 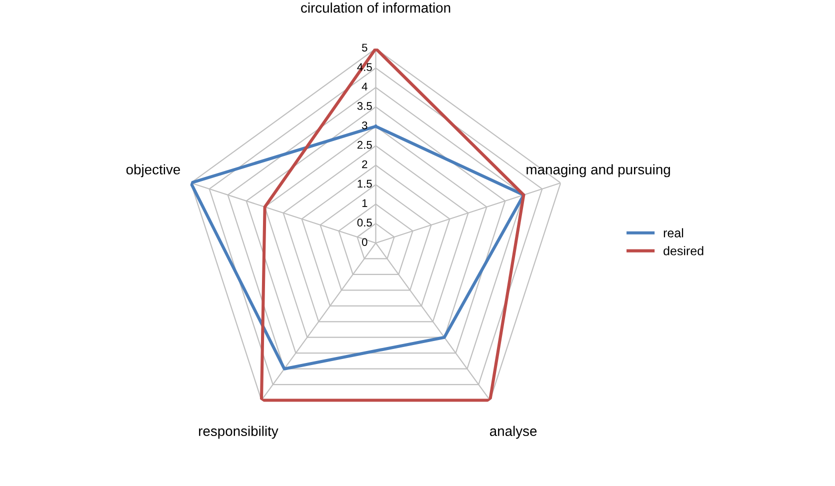 I want to click on spoke-label: managing and pursuing, so click(x=598, y=171).